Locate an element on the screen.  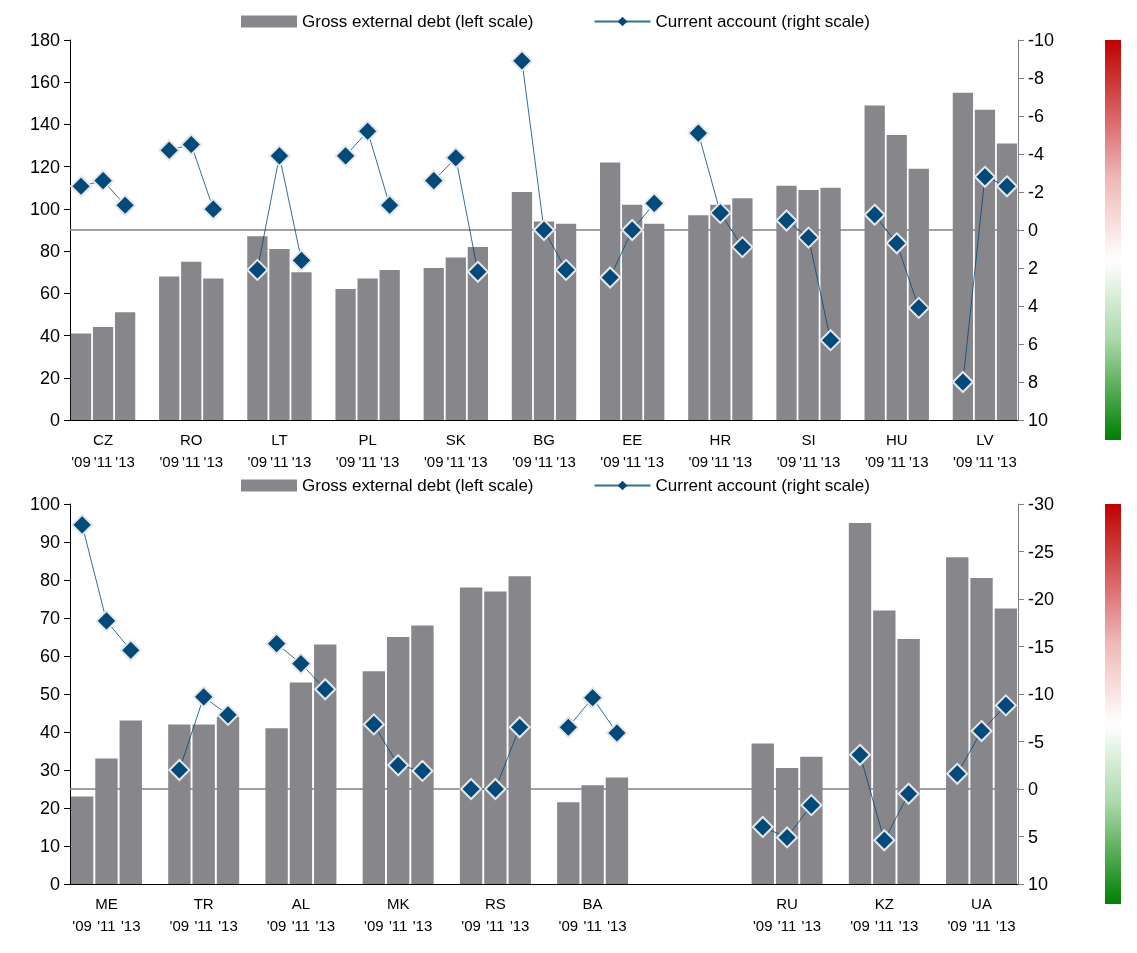
y2-tick-label: -6 is located at coordinates (1036, 116).